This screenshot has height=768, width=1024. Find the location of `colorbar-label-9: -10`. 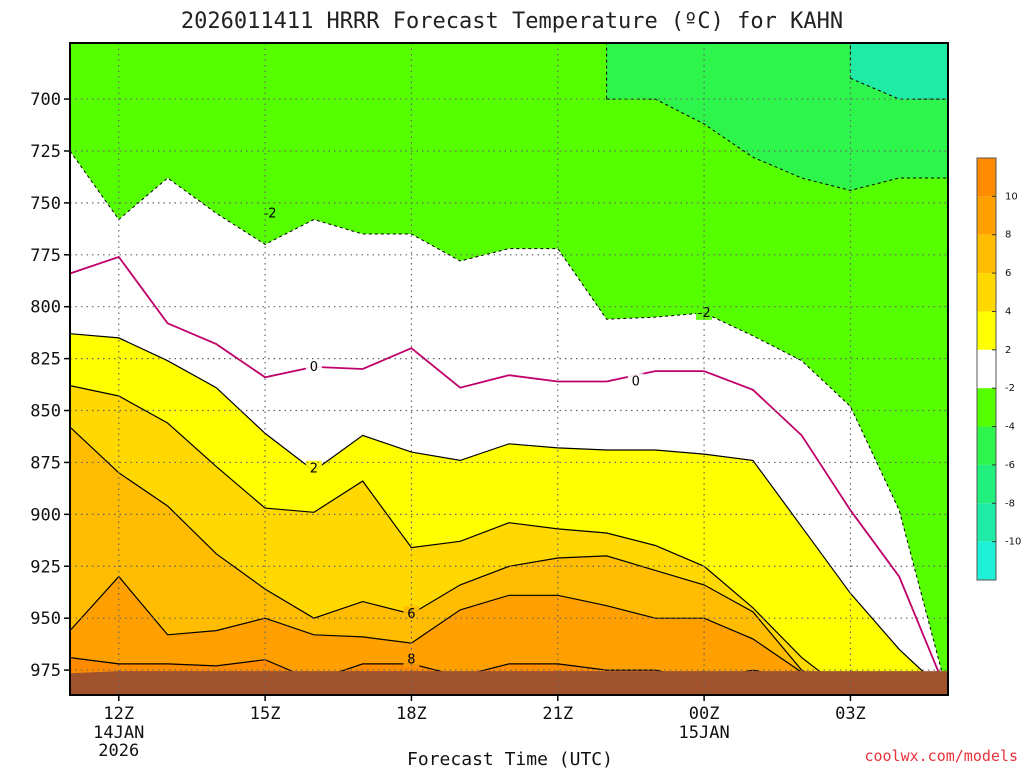

colorbar-label-9: -10 is located at coordinates (1013, 542).